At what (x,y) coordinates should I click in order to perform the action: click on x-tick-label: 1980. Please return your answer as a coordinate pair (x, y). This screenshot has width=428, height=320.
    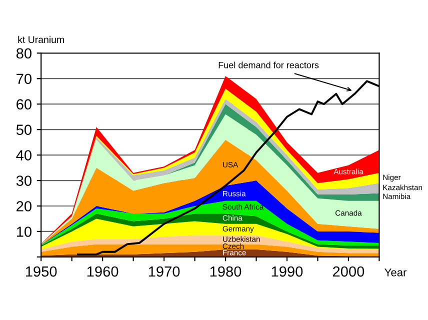
    Looking at the image, I should click on (226, 271).